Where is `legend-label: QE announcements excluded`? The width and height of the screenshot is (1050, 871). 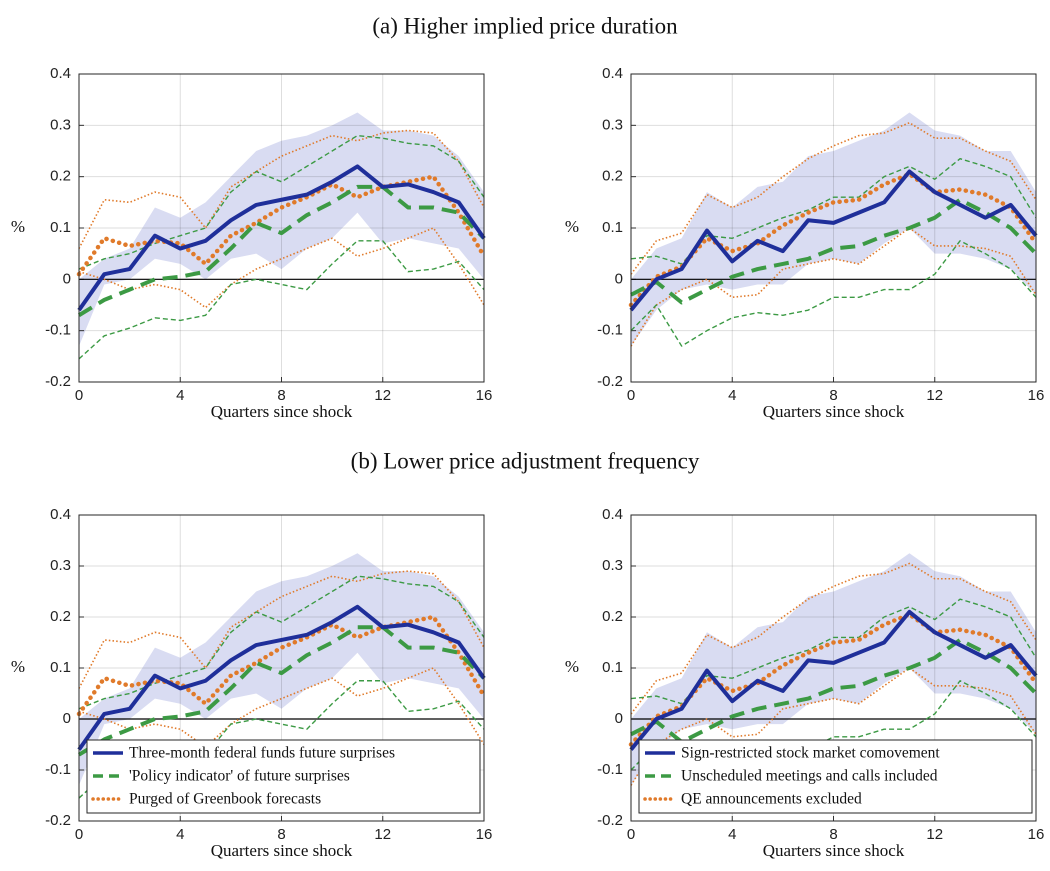 legend-label: QE announcements excluded is located at coordinates (771, 799).